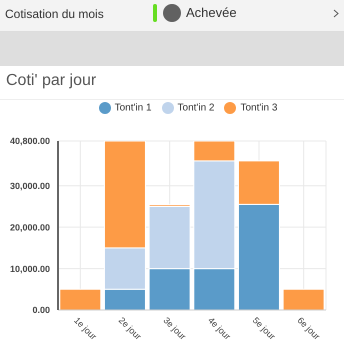  Describe the element at coordinates (51, 81) in the screenshot. I see `chart-title: Coti' par jour` at that location.